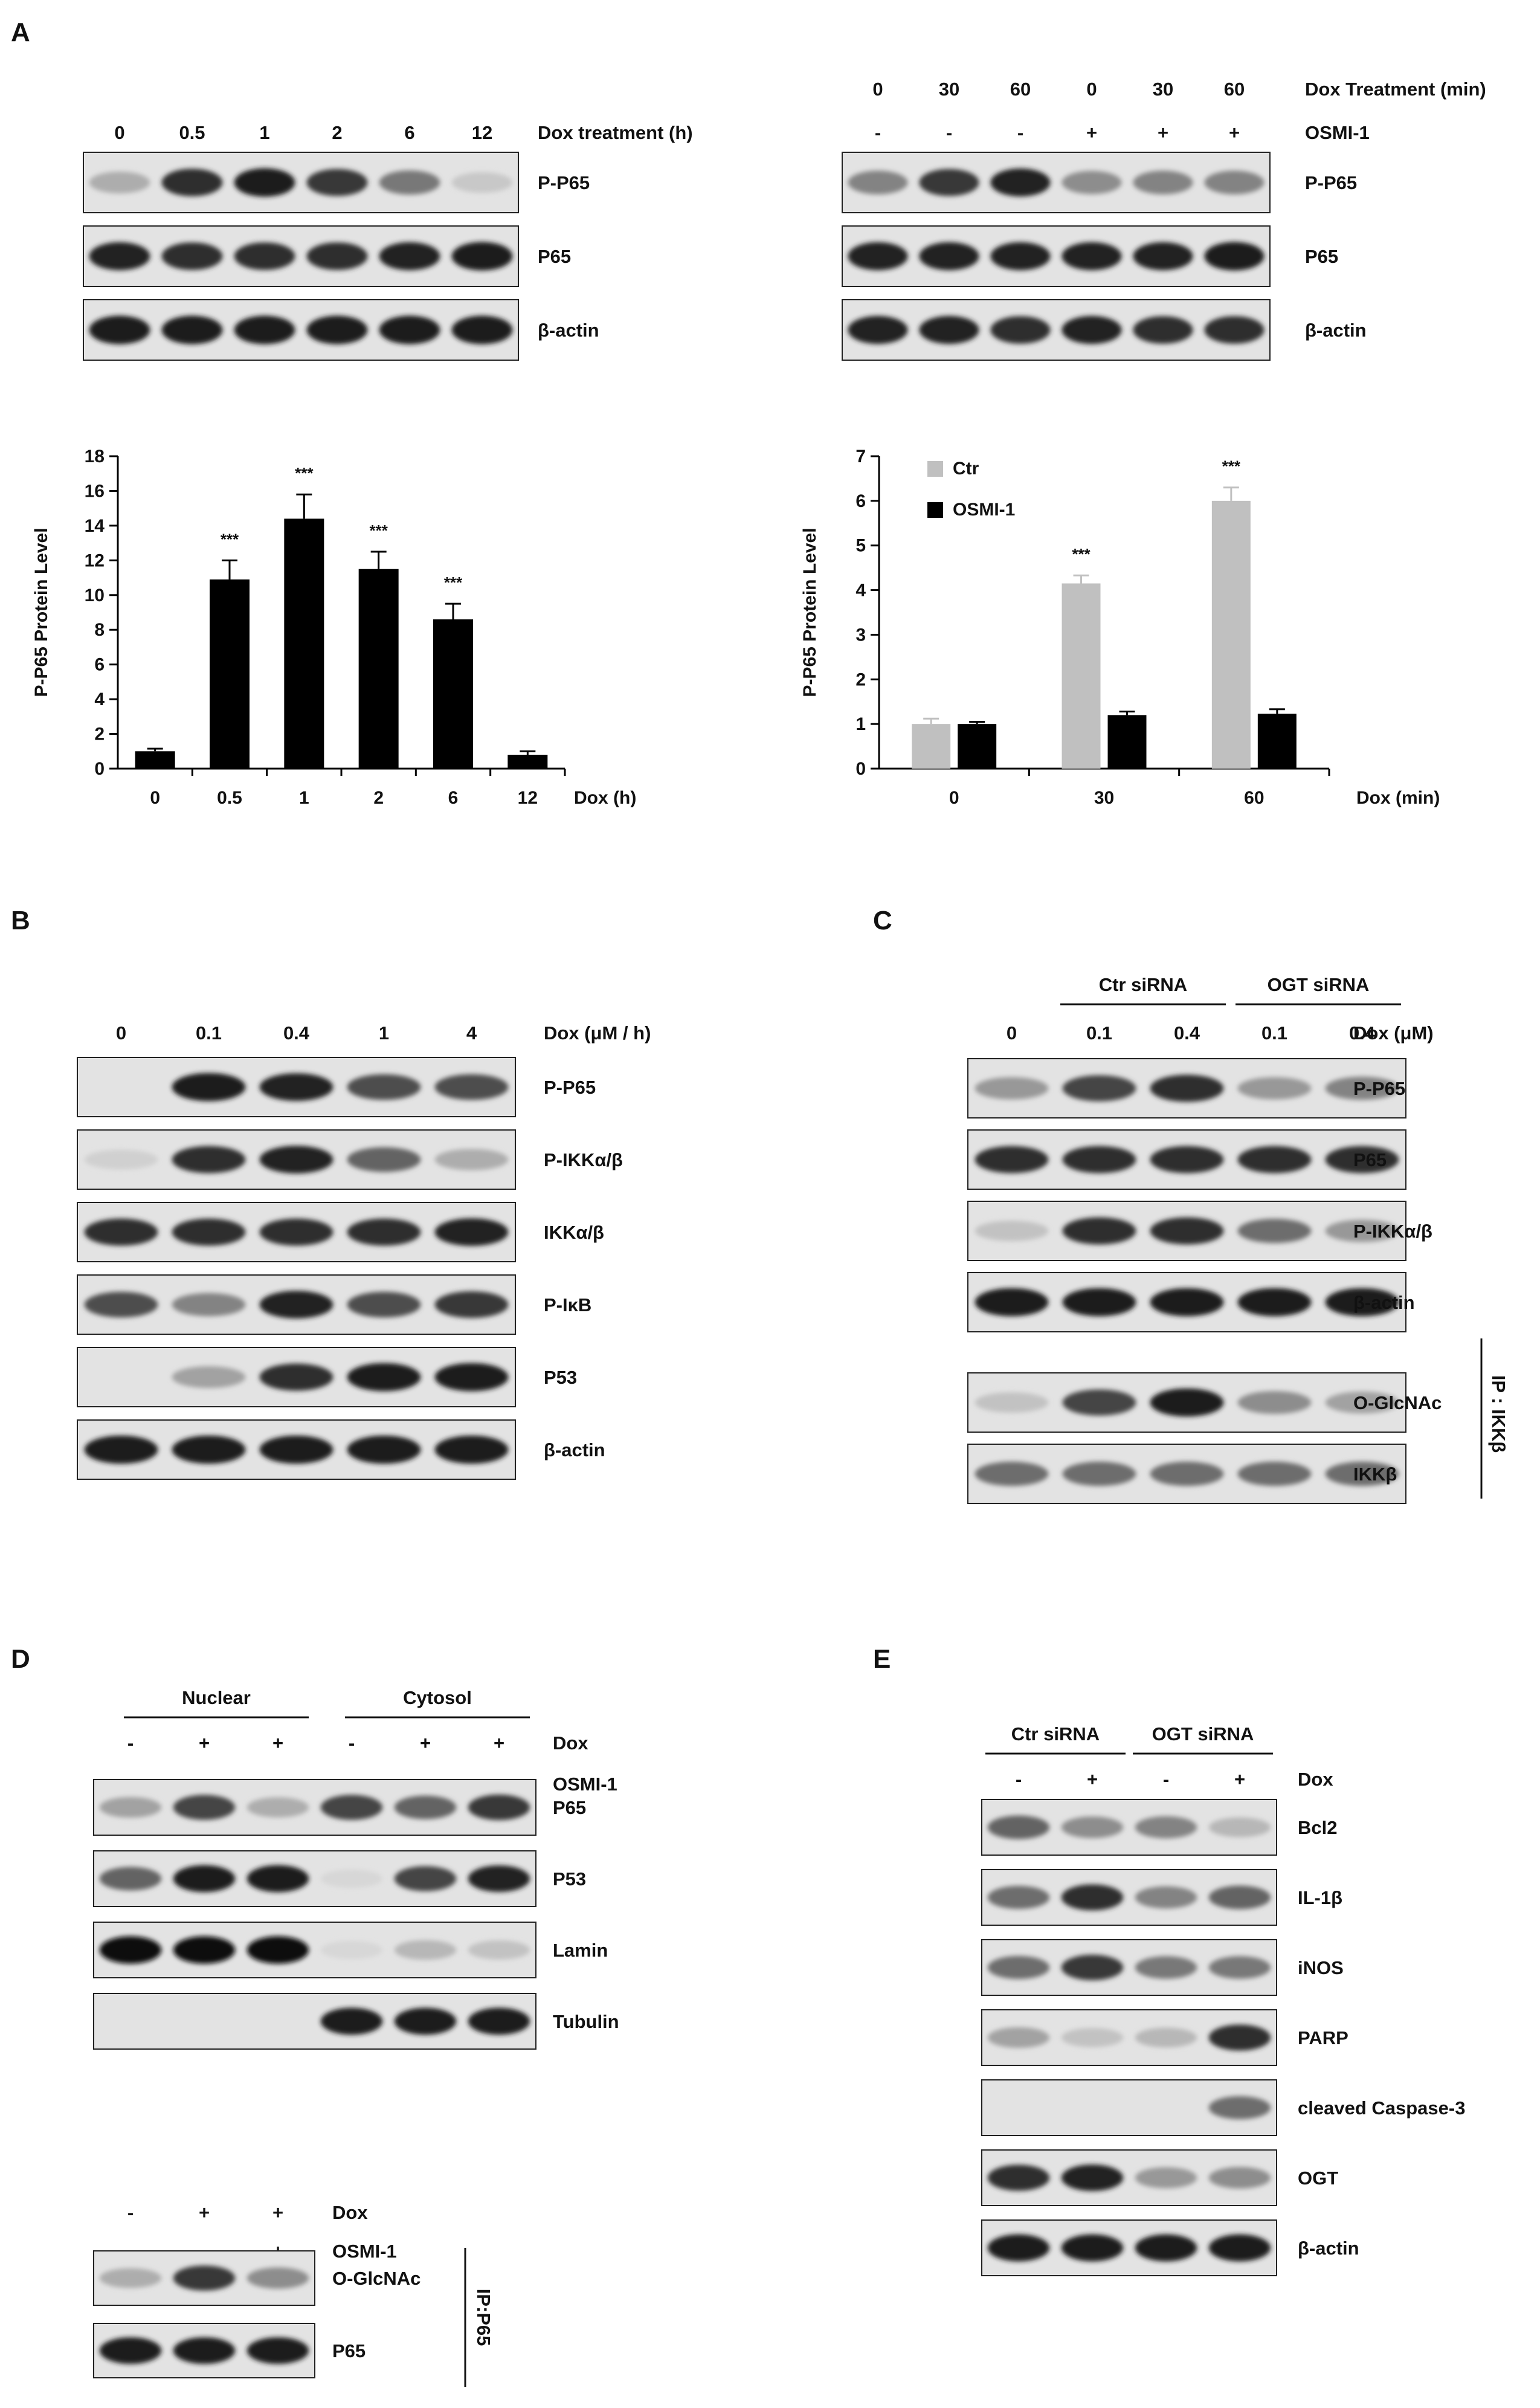  What do you see at coordinates (95, 595) in the screenshot?
I see `y-tick-label: 10` at bounding box center [95, 595].